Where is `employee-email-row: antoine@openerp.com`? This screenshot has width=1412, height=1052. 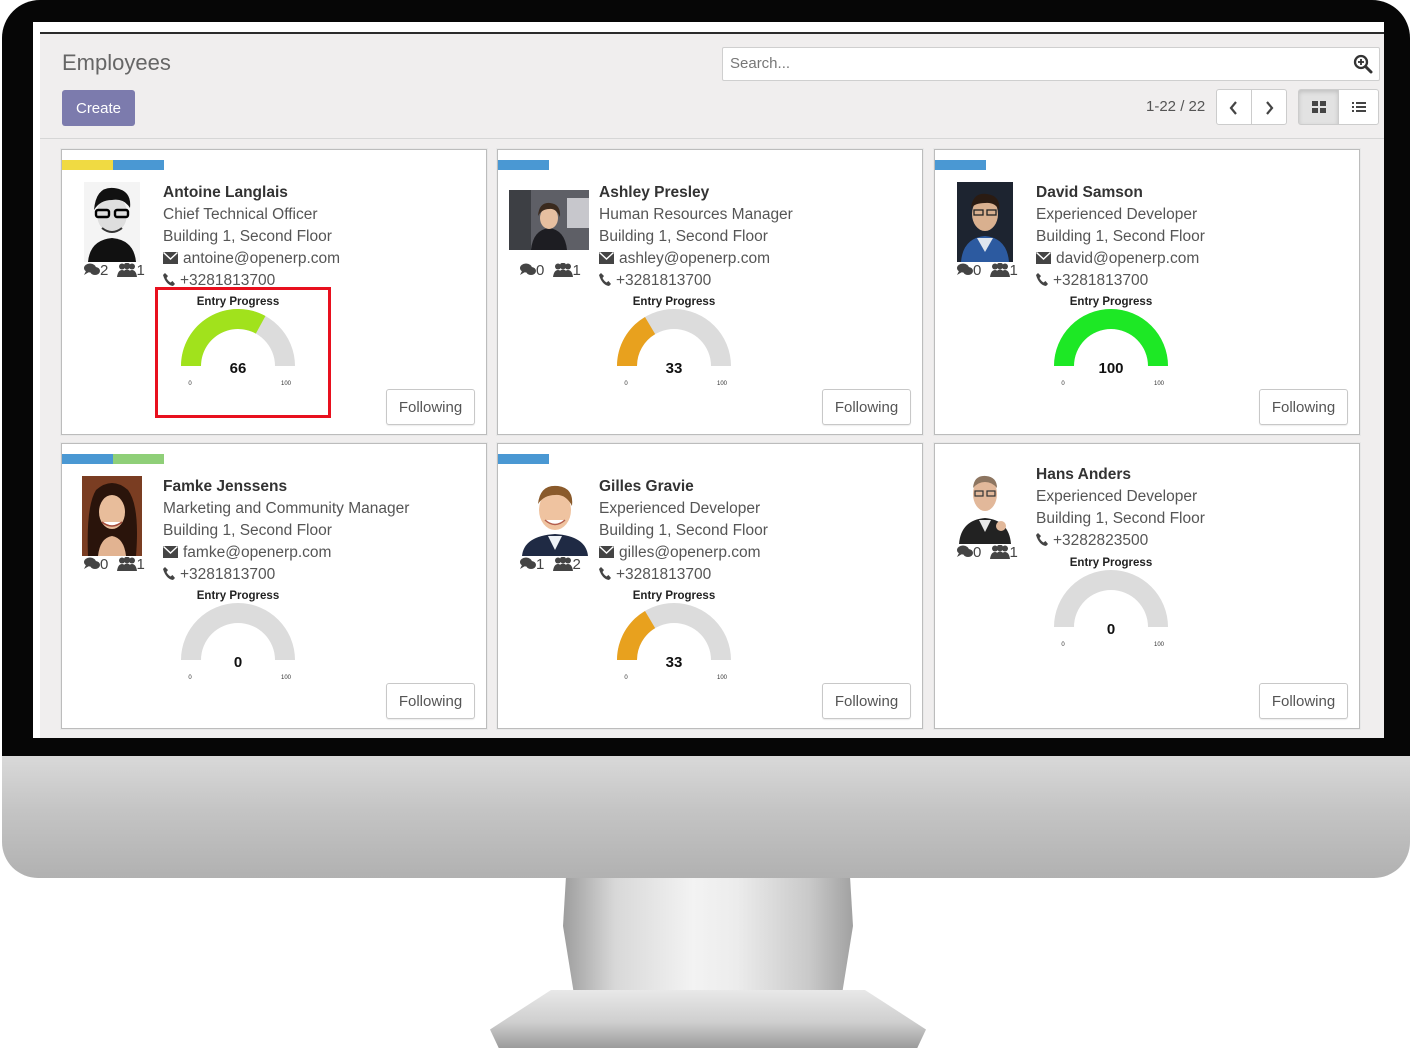 employee-email-row: antoine@openerp.com is located at coordinates (251, 259).